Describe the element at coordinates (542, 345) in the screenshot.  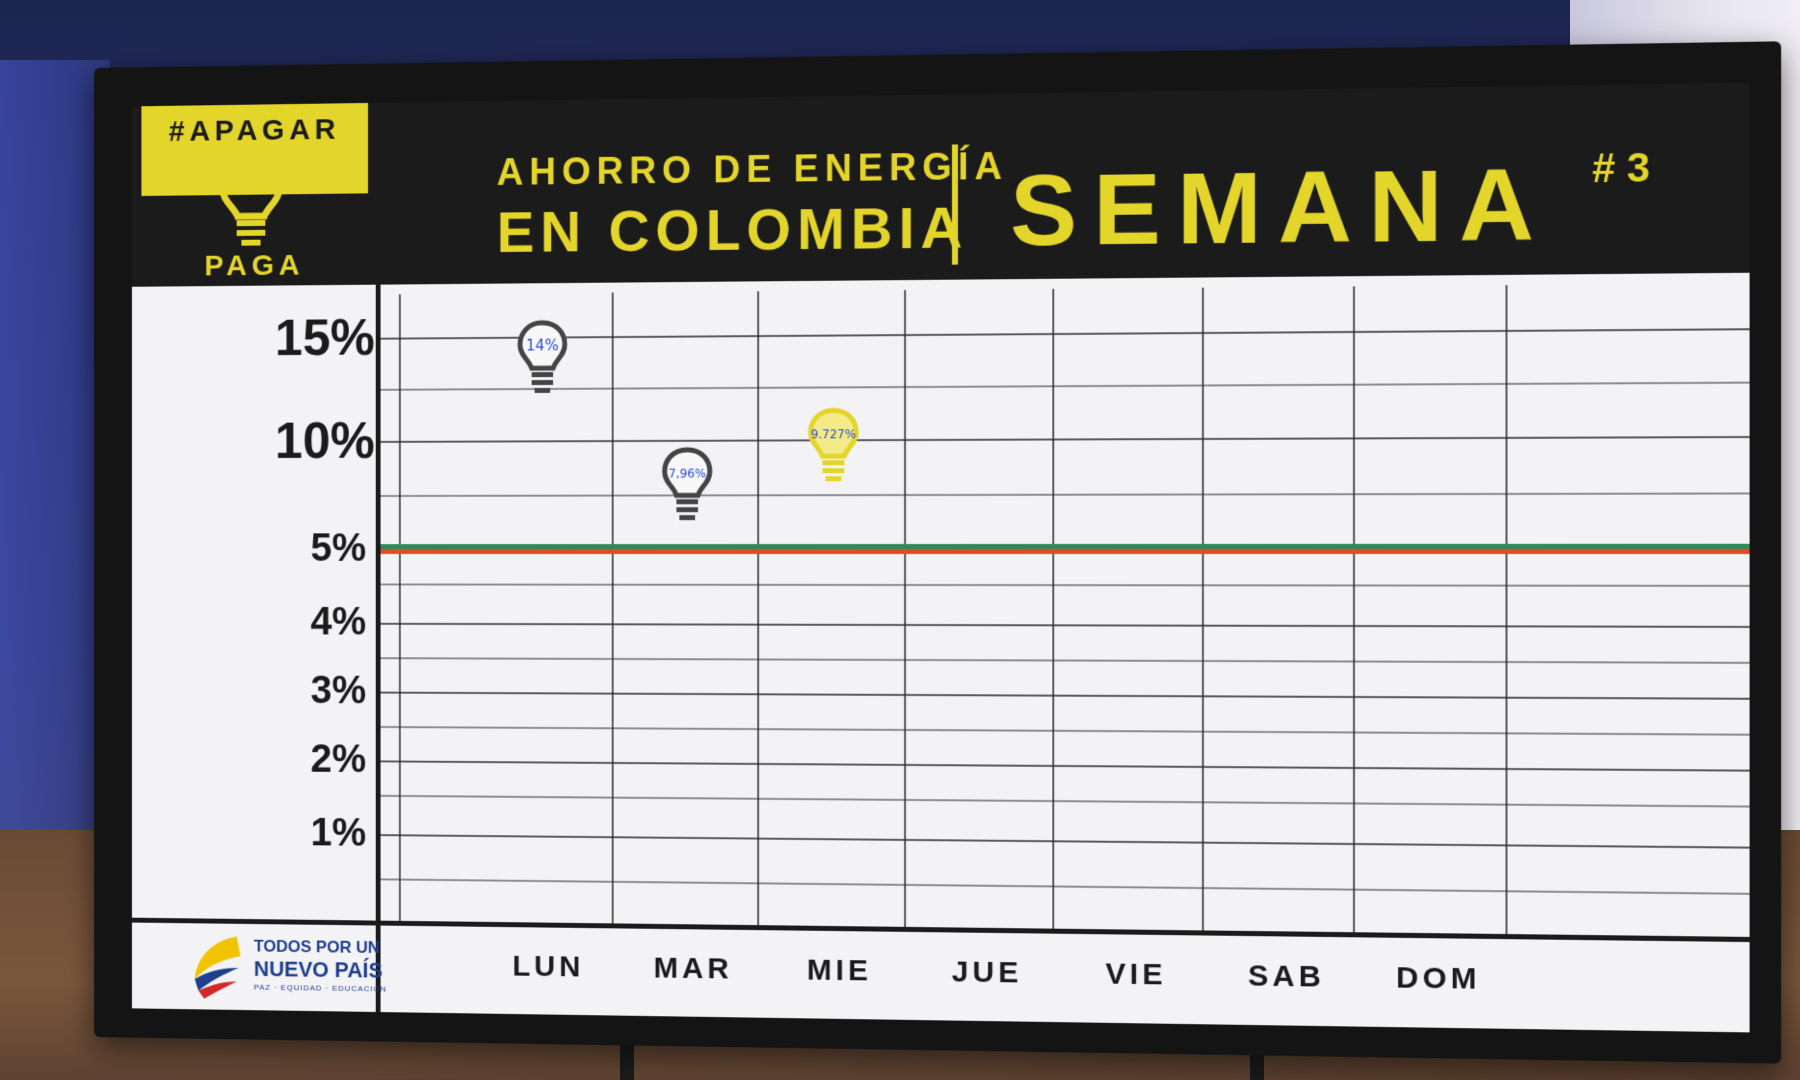
I see `data-label: 14%` at that location.